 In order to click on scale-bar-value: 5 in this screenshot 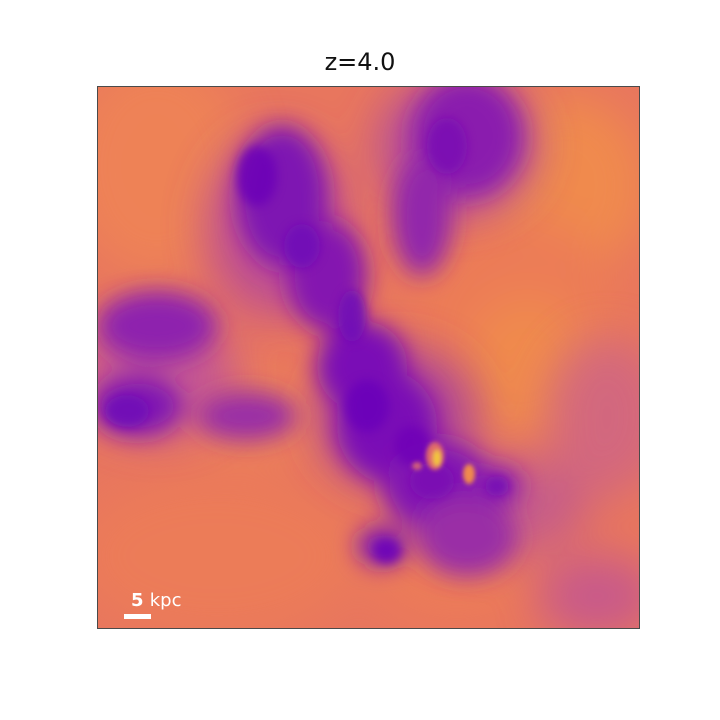, I will do `click(137, 600)`.